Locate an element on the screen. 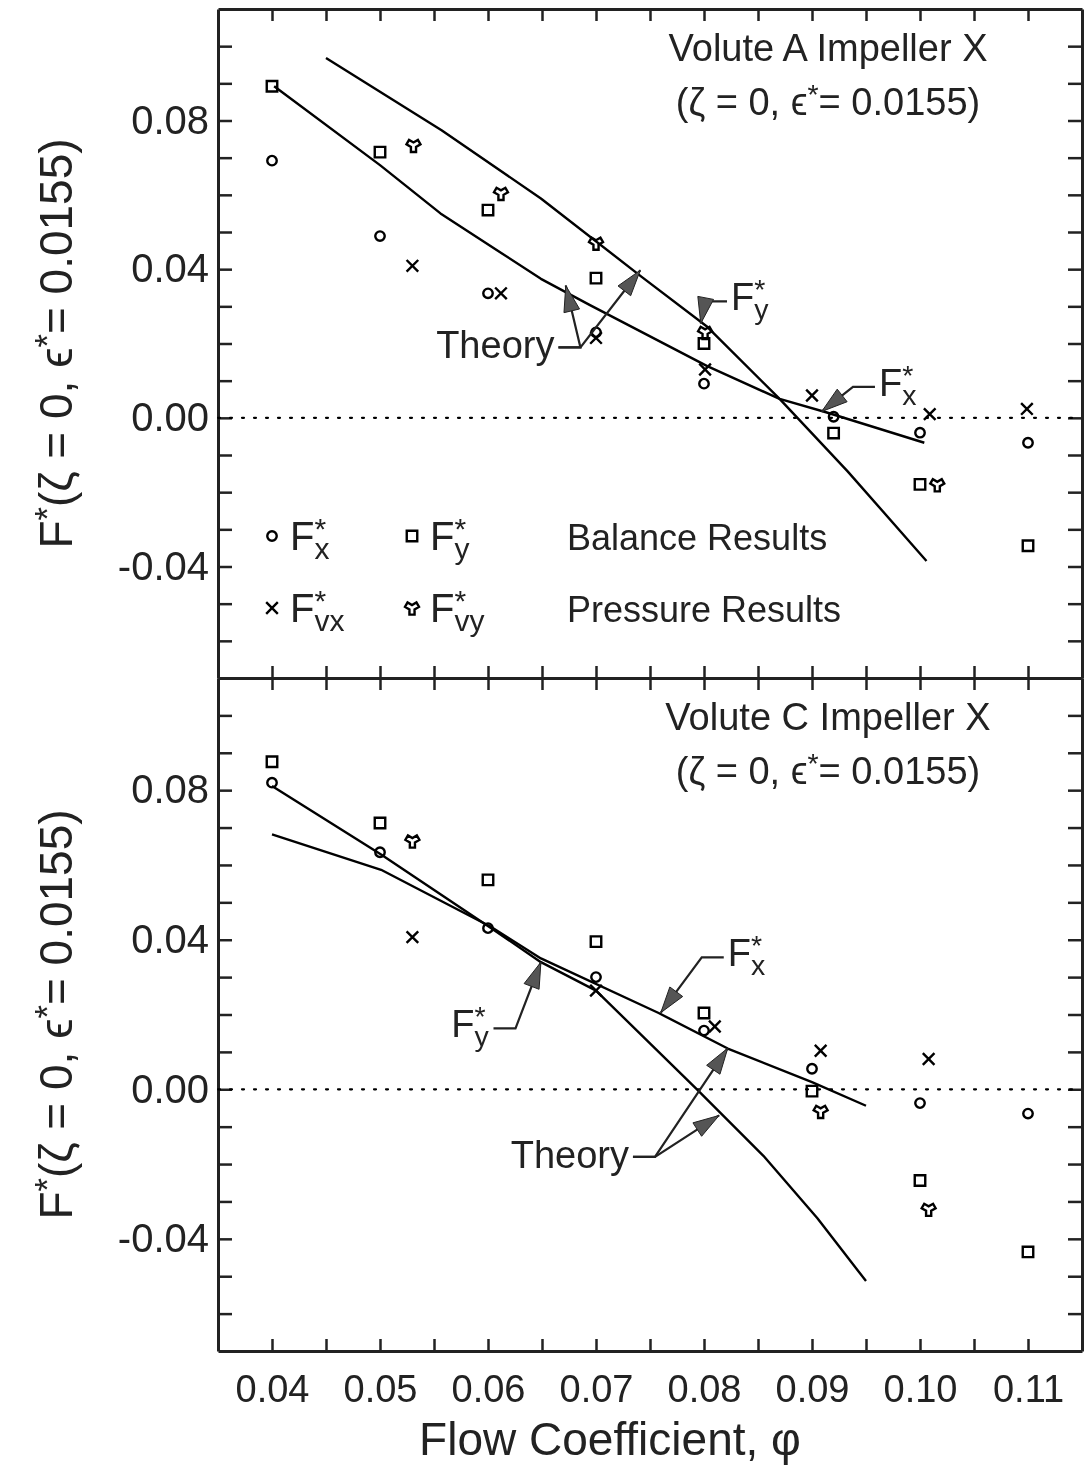 This screenshot has height=1473, width=1084. text: Volute C Impeller X is located at coordinates (828, 717).